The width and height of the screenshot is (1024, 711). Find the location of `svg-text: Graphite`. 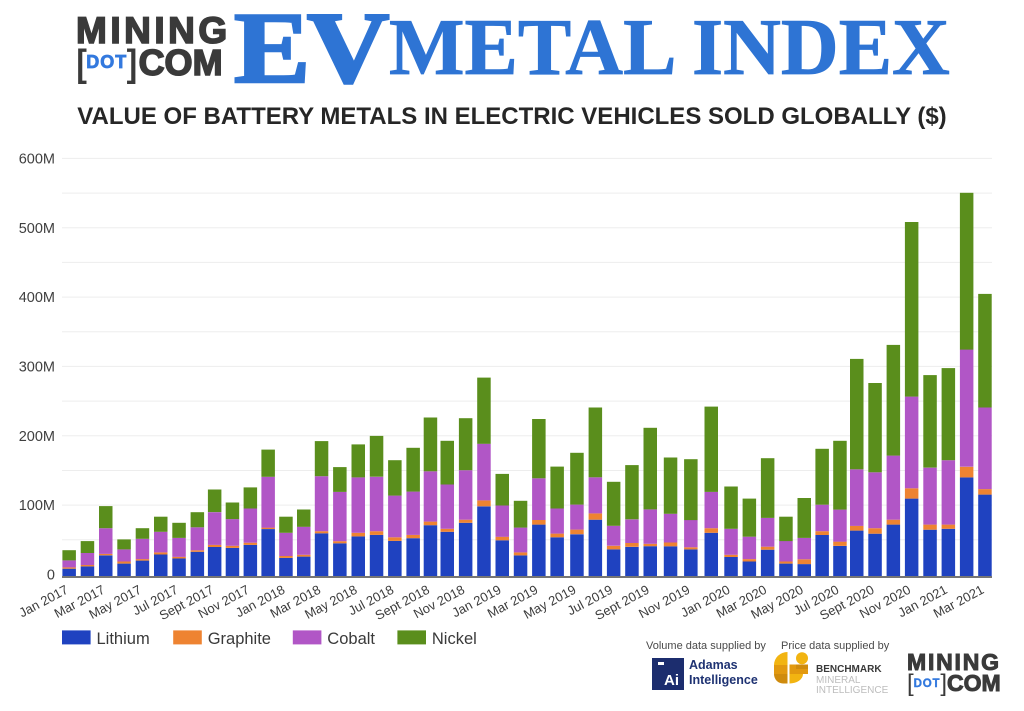

svg-text: Graphite is located at coordinates (239, 639).